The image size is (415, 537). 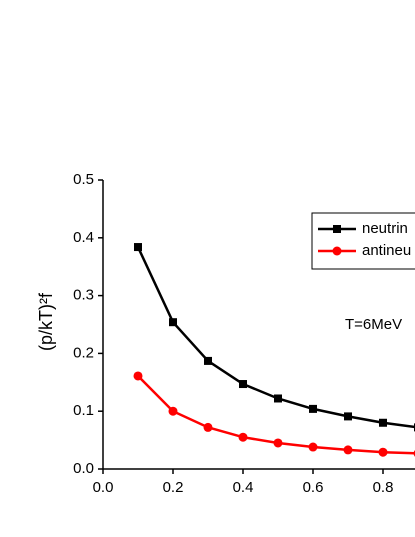 What do you see at coordinates (83, 295) in the screenshot?
I see `y-tick-label: 0.3` at bounding box center [83, 295].